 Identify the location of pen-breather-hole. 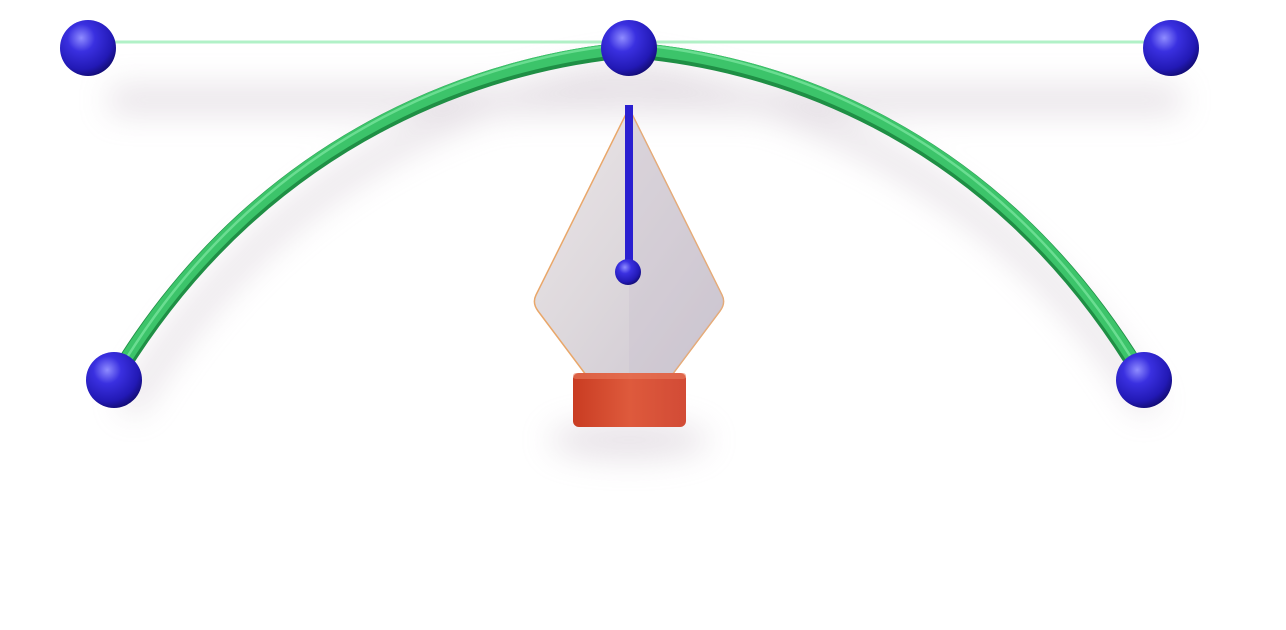
(628, 272).